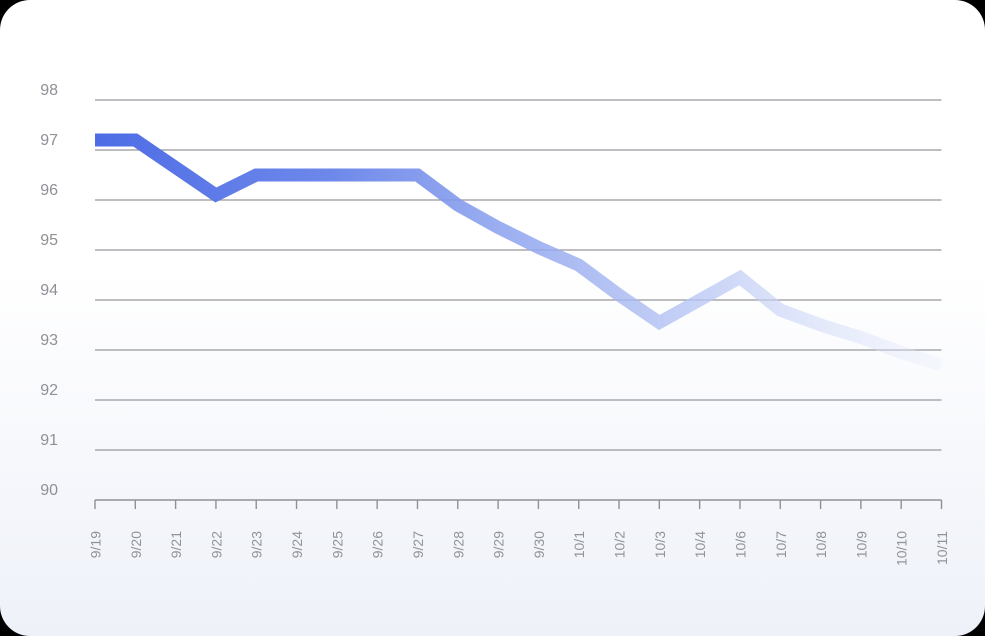 The height and width of the screenshot is (636, 985). I want to click on x-axis-tick-label: 10/7, so click(781, 544).